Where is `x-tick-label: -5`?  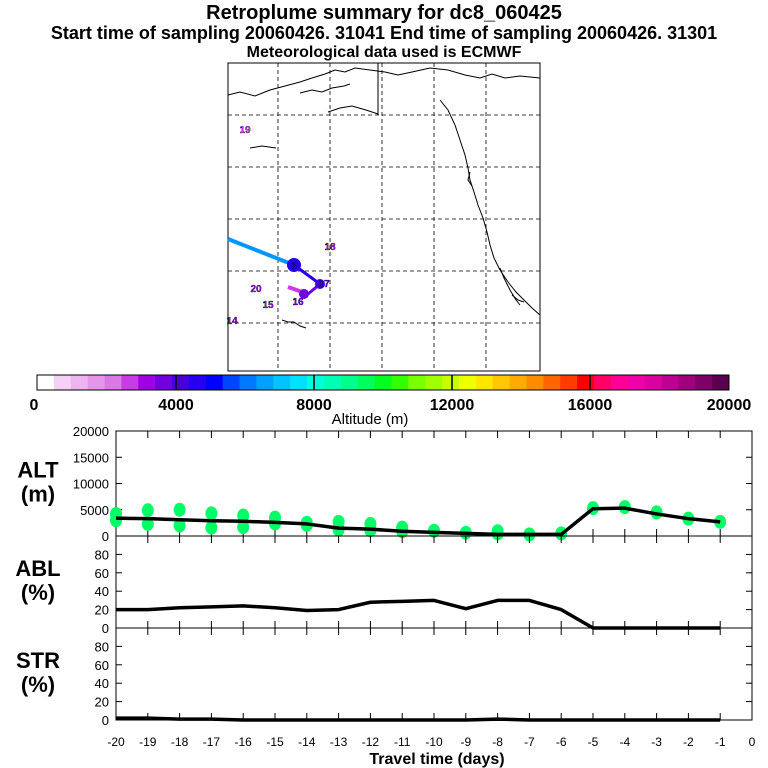 x-tick-label: -5 is located at coordinates (593, 742).